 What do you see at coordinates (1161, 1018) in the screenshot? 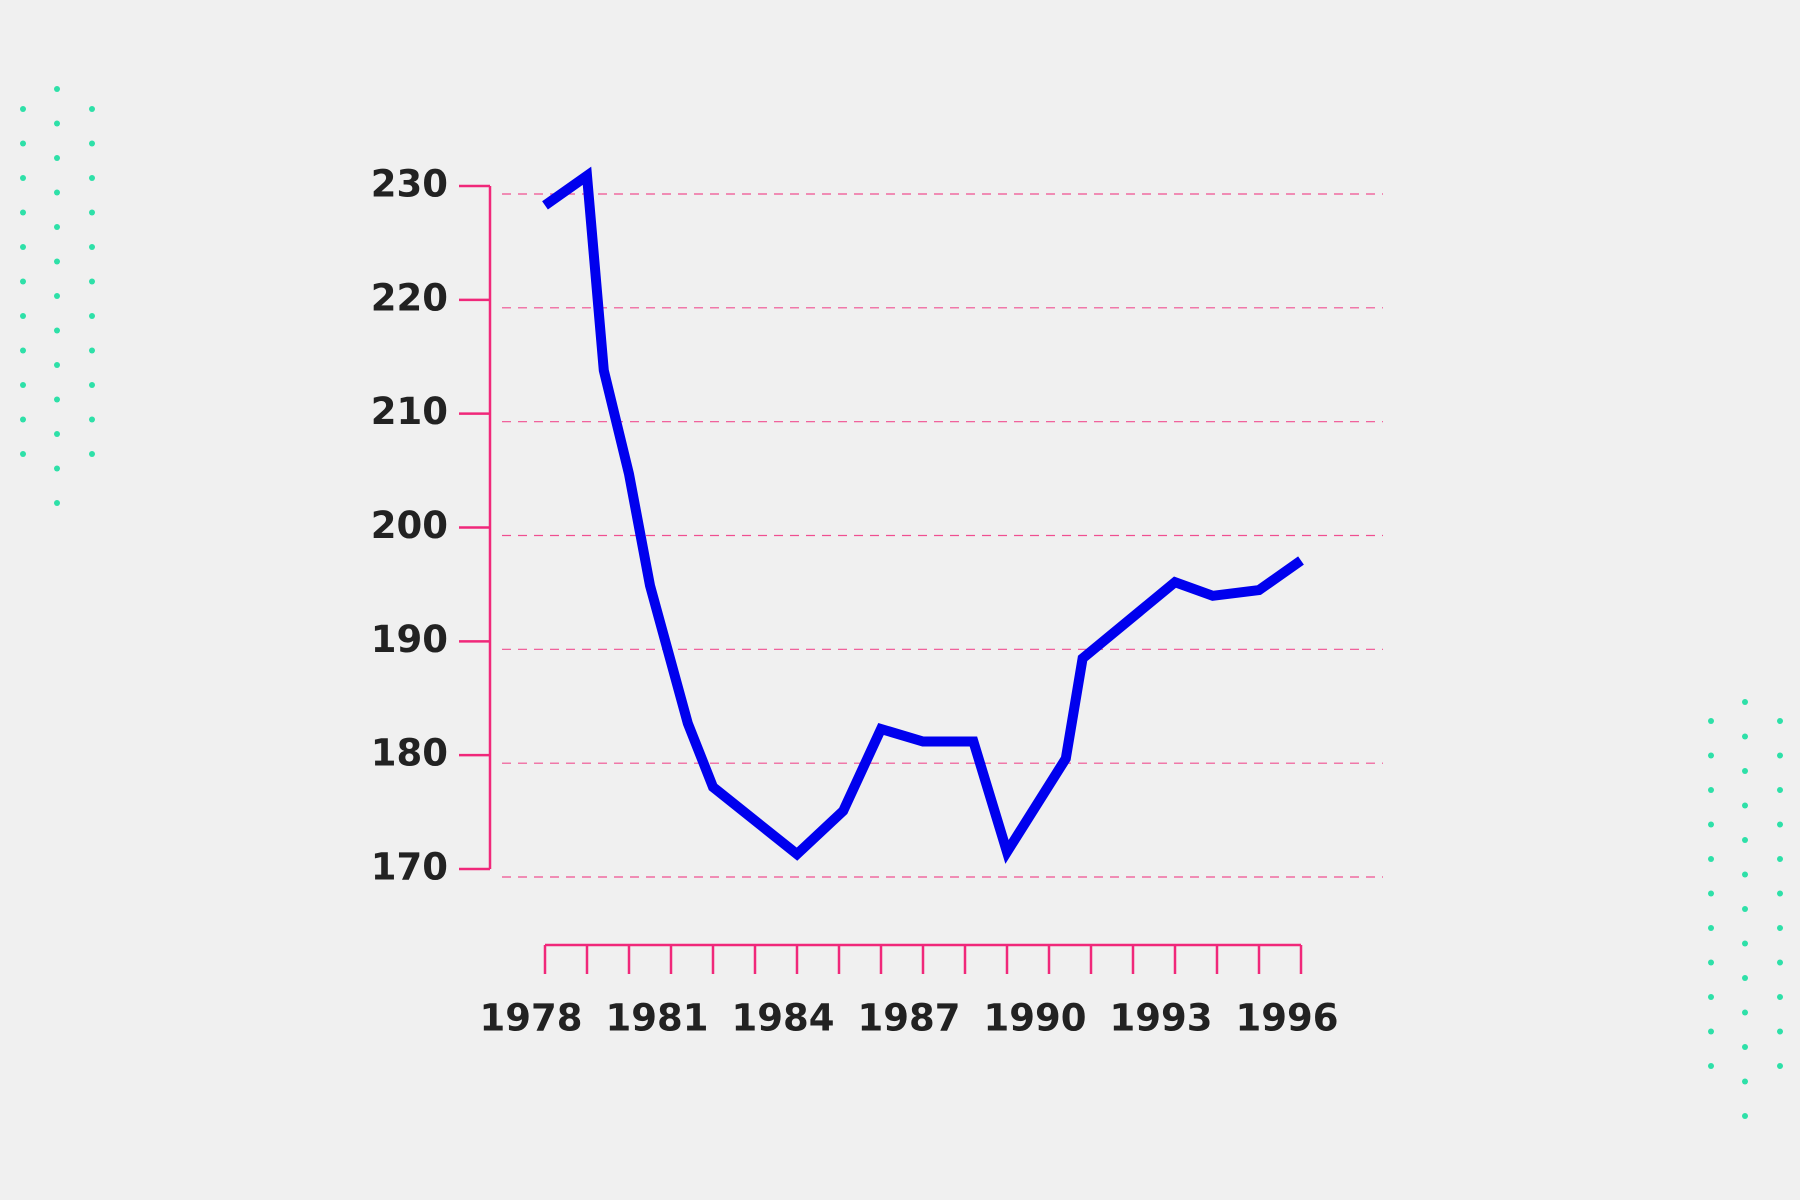
I see `x-tick-label: 1993` at bounding box center [1161, 1018].